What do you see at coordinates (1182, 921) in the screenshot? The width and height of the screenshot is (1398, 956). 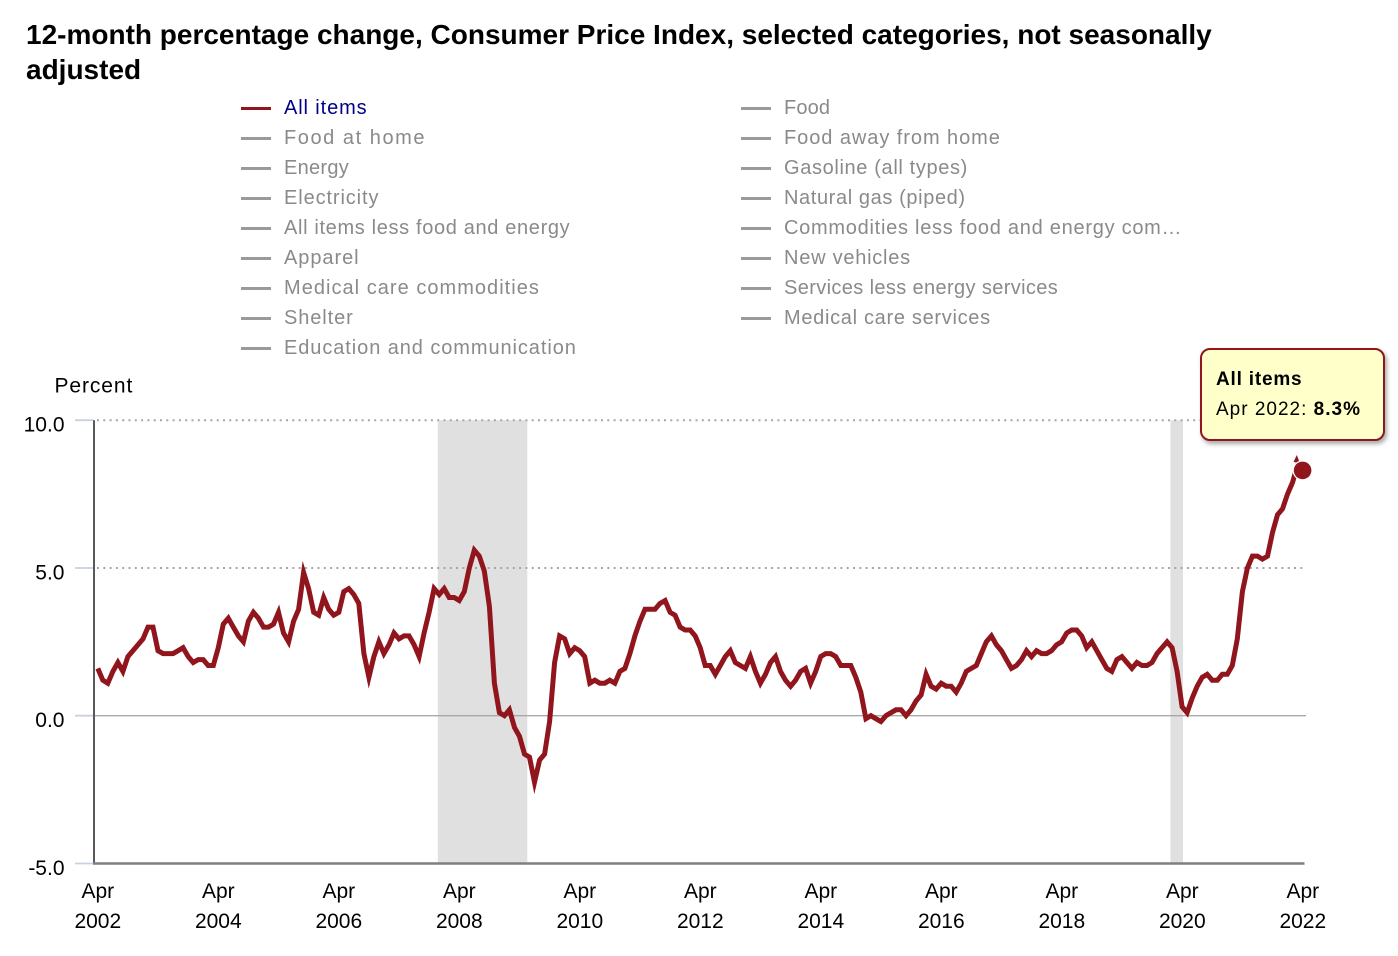 I see `svg-text: 2020` at bounding box center [1182, 921].